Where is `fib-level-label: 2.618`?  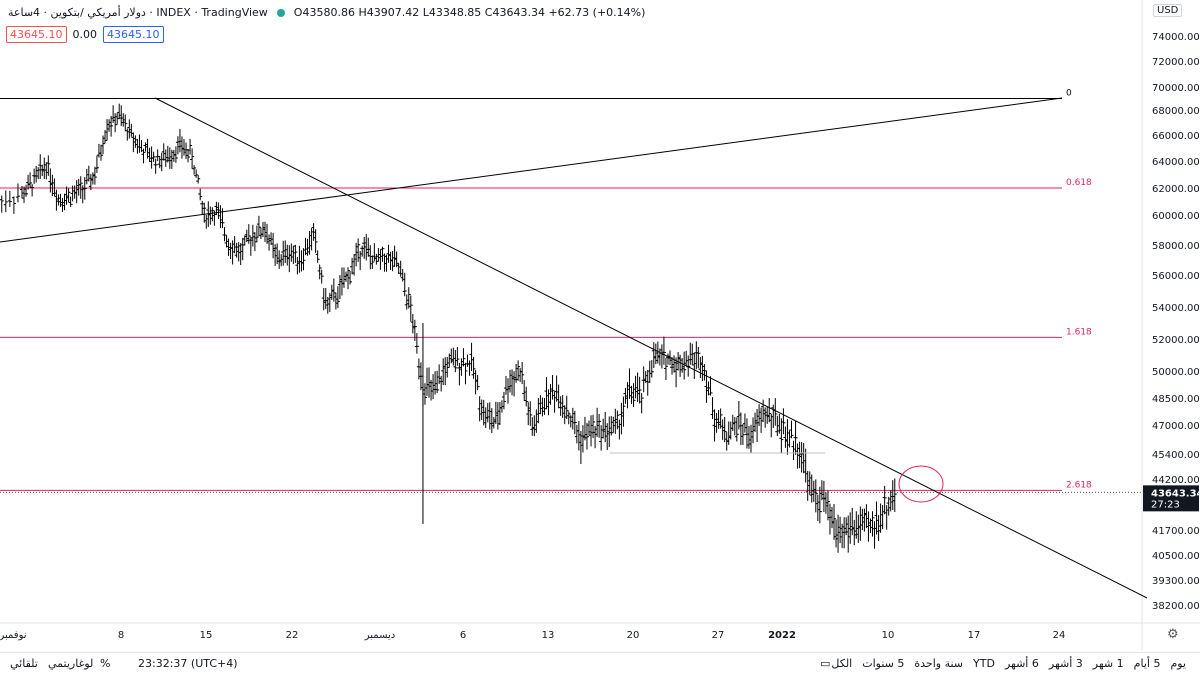 fib-level-label: 2.618 is located at coordinates (1079, 485).